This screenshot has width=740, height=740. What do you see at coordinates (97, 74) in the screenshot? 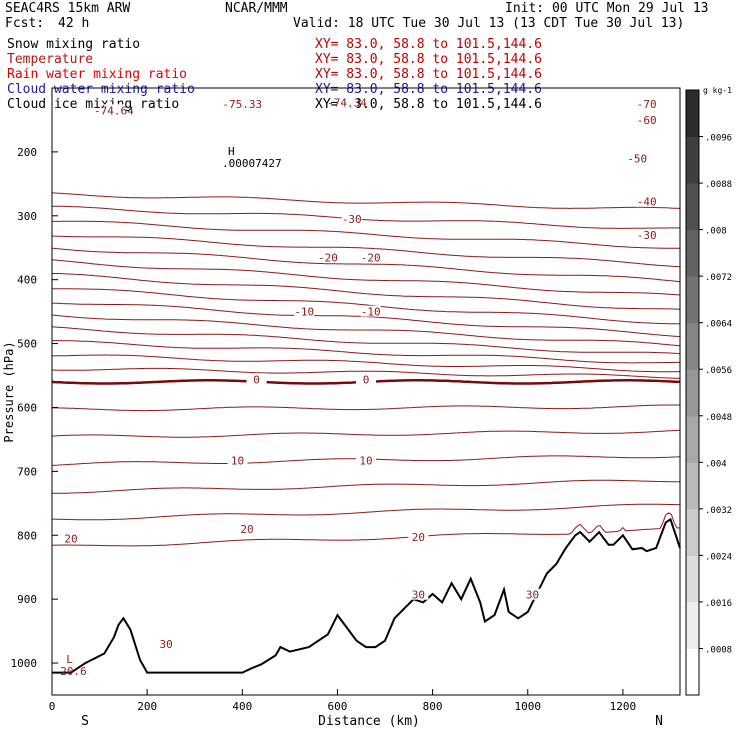
I see `field-rain-name: Rain water mixing ratio` at bounding box center [97, 74].